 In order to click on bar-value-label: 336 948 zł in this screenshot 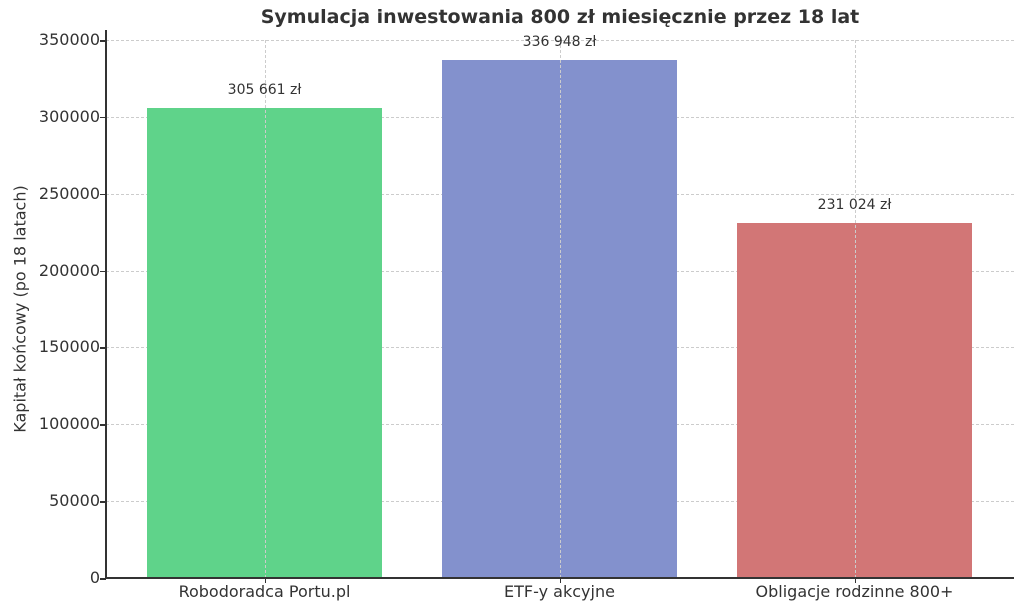, I will do `click(559, 42)`.